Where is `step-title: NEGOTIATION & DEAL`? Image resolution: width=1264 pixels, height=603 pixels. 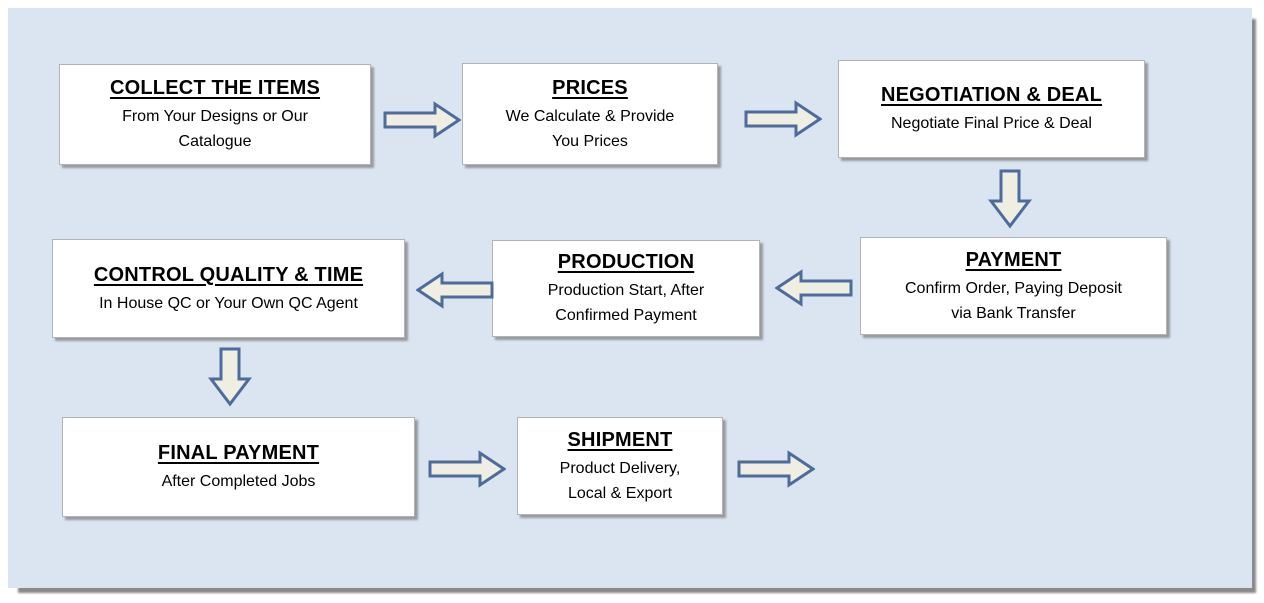 step-title: NEGOTIATION & DEAL is located at coordinates (991, 95).